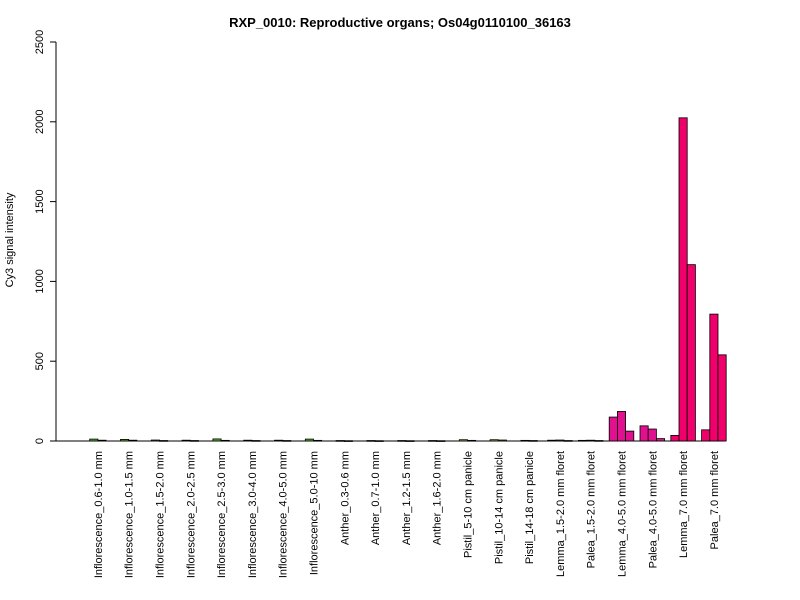 This screenshot has height=600, width=800. What do you see at coordinates (45, 237) in the screenshot?
I see `y-axis-ticks: 0 500 1000 1500 2000 2500` at bounding box center [45, 237].